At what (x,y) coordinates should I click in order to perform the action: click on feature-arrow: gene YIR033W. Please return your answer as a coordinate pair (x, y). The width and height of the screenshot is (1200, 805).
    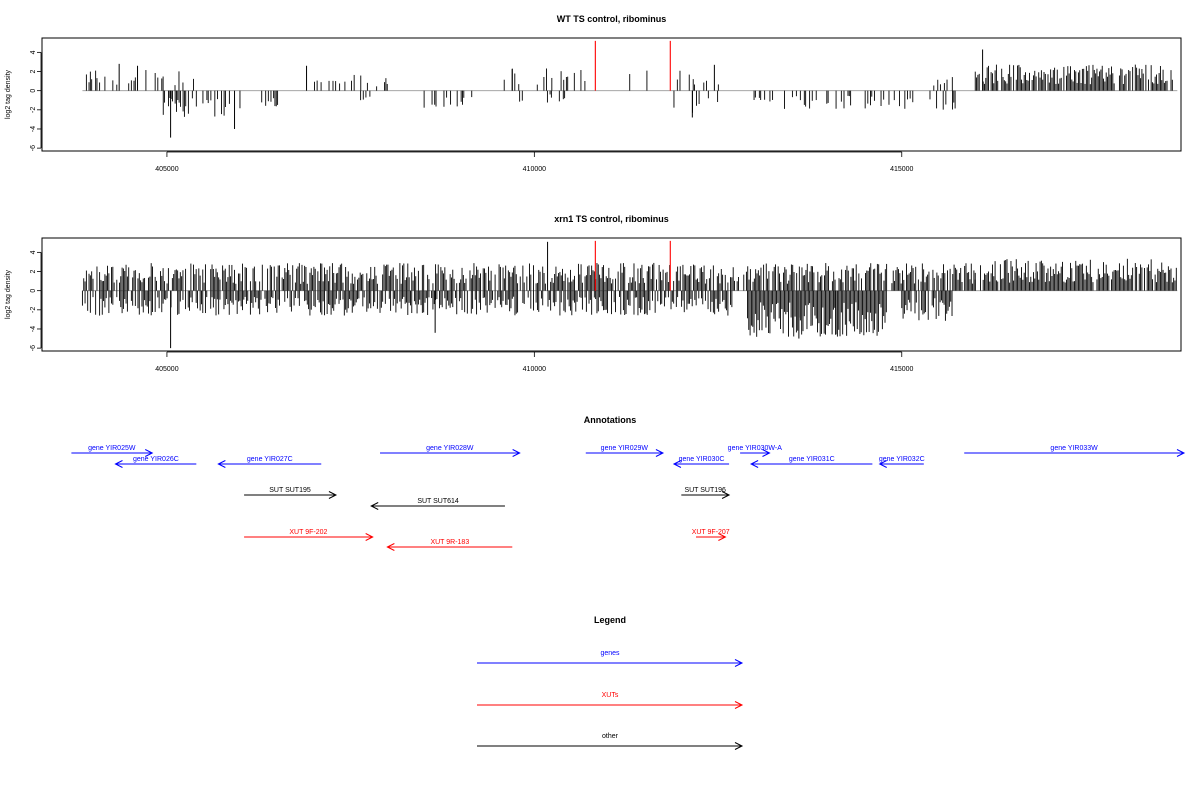
    Looking at the image, I should click on (1075, 451).